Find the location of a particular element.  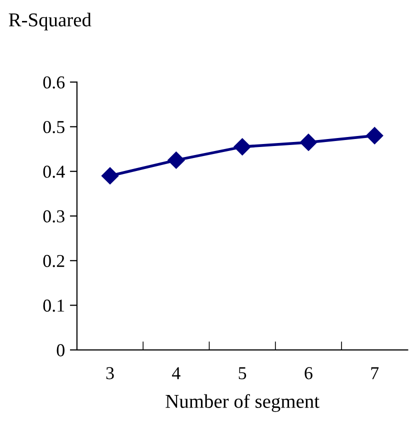

y-tick-label: 0.4 is located at coordinates (54, 172).